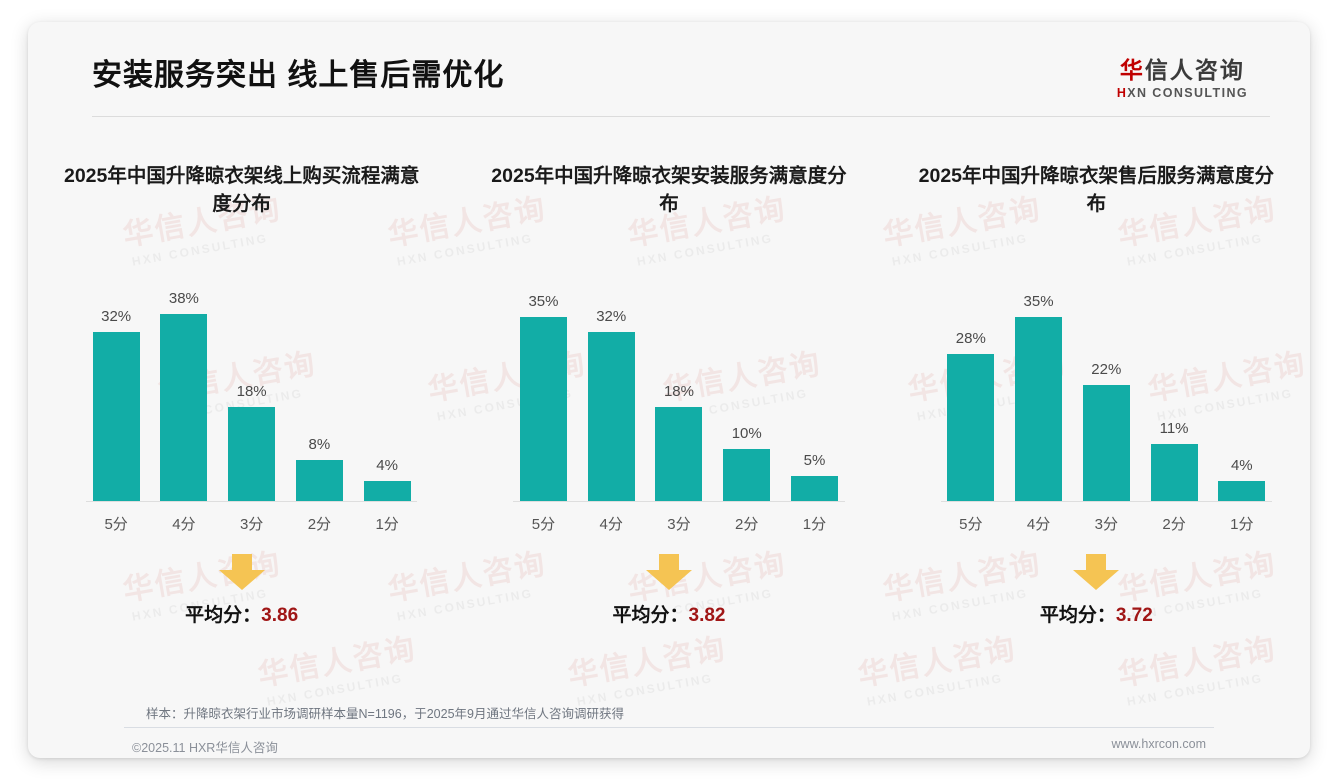 The image size is (1340, 780). I want to click on bar-chart-3: 28% 35% 22% 11% 4% 5分 4分 3分 2分 1分, so click(1096, 415).